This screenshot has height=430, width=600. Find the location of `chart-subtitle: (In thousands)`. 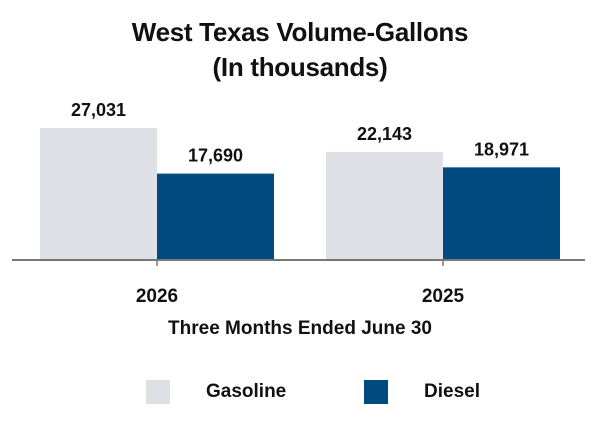

chart-subtitle: (In thousands) is located at coordinates (300, 67).